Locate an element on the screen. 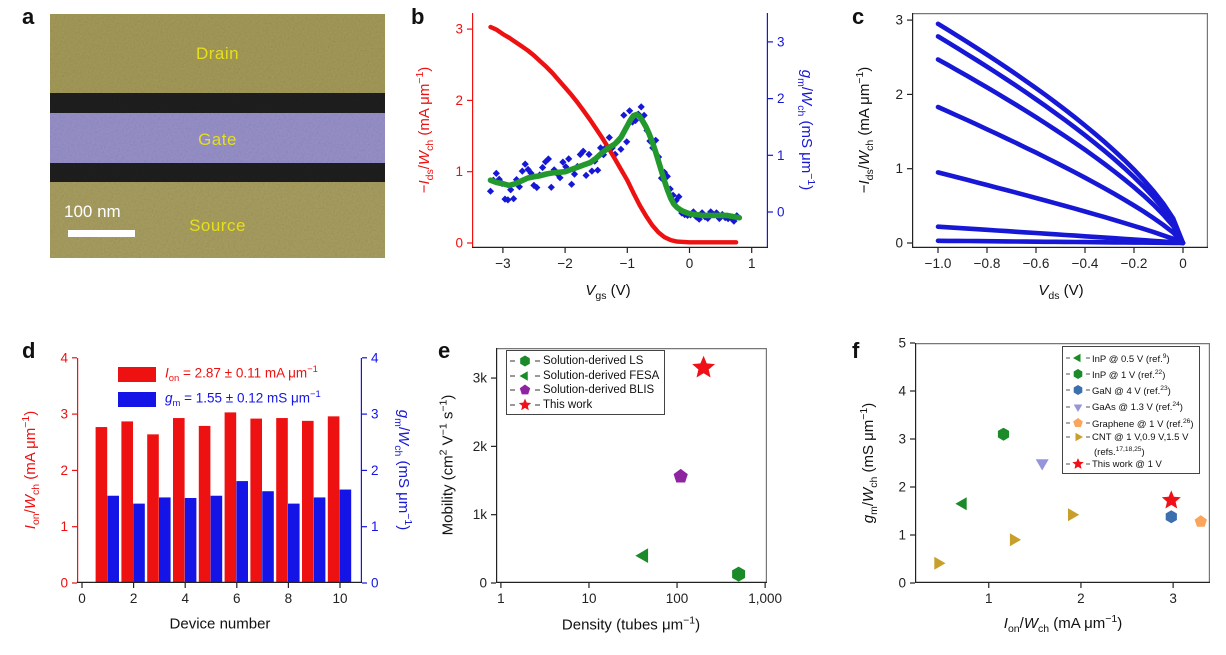 The height and width of the screenshot is (655, 1226). gate-label: Gate is located at coordinates (217, 139).